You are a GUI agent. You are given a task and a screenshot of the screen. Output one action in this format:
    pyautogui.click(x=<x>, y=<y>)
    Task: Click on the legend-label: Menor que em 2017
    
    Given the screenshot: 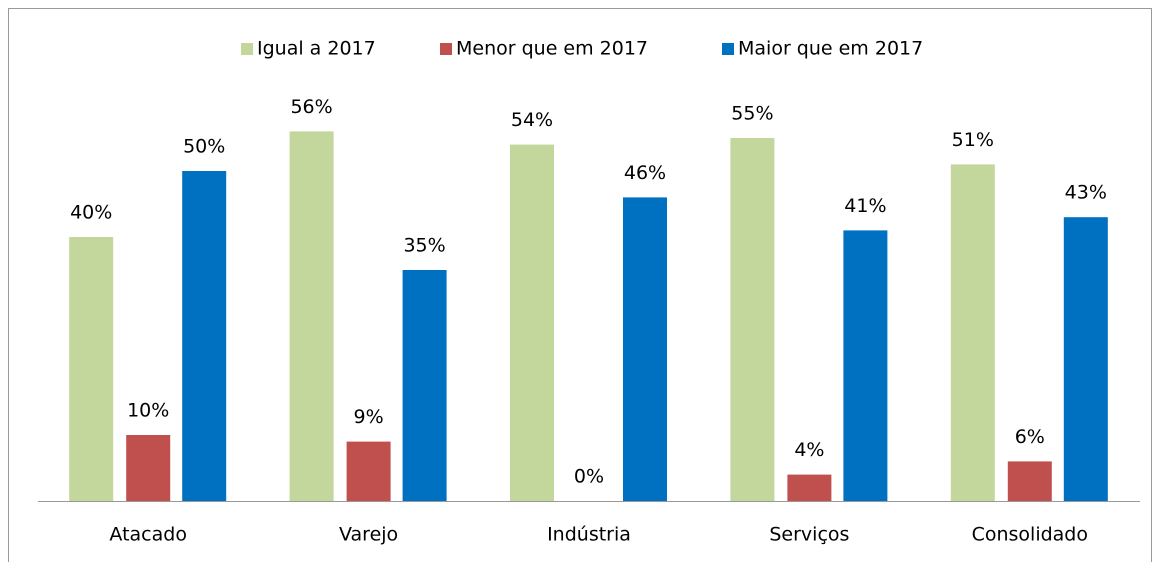 What is the action you would take?
    pyautogui.click(x=552, y=49)
    